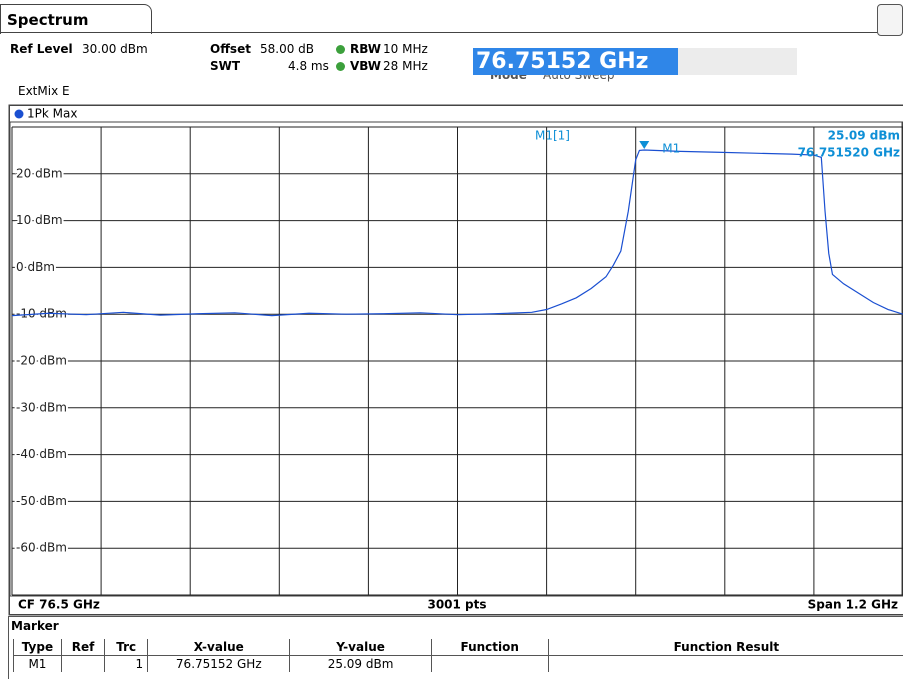  What do you see at coordinates (725, 647) in the screenshot?
I see `column-header: Function Result` at bounding box center [725, 647].